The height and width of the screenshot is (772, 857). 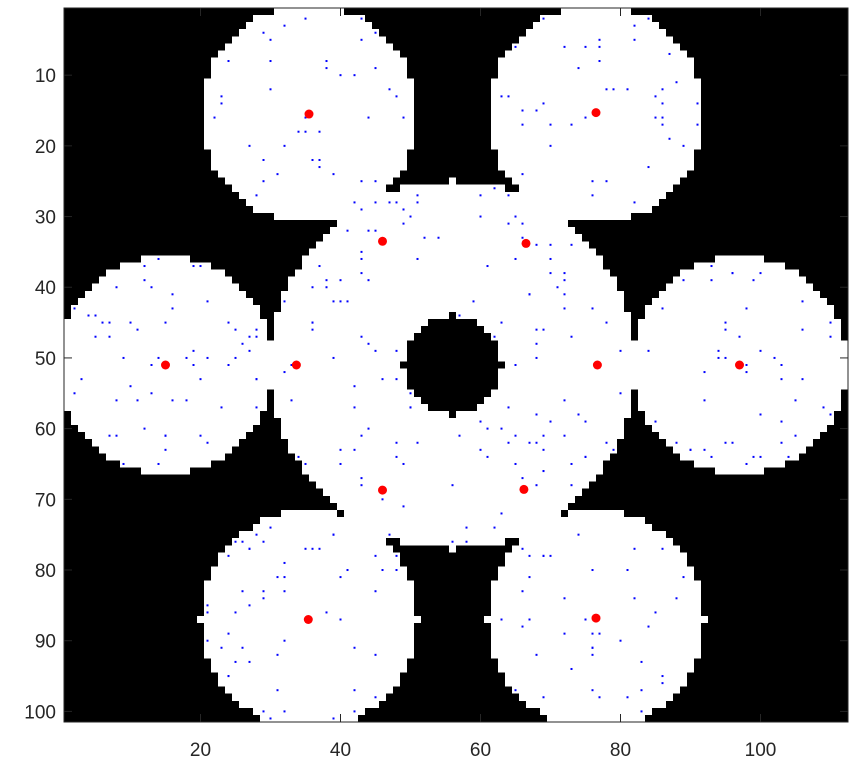 What do you see at coordinates (40, 712) in the screenshot?
I see `y-tick-label: 100` at bounding box center [40, 712].